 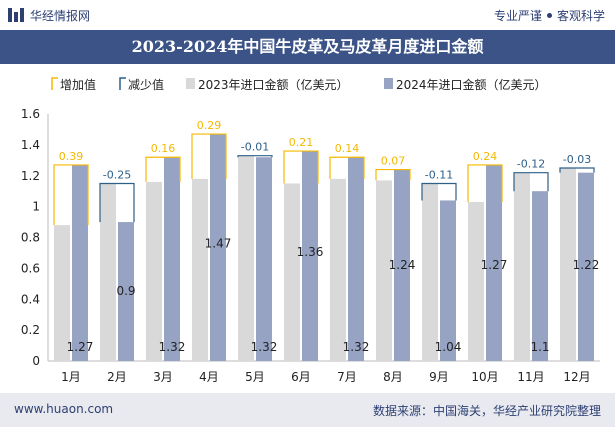 What do you see at coordinates (393, 161) in the screenshot?
I see `change-label-8: 0.07` at bounding box center [393, 161].